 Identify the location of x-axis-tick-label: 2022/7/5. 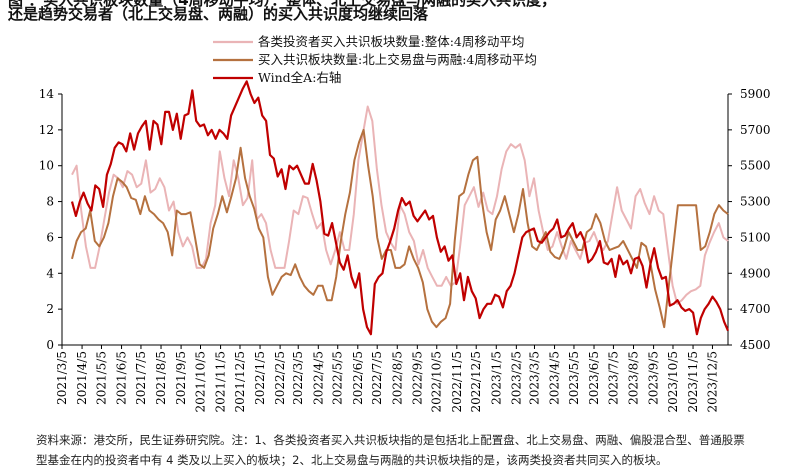
(377, 378).